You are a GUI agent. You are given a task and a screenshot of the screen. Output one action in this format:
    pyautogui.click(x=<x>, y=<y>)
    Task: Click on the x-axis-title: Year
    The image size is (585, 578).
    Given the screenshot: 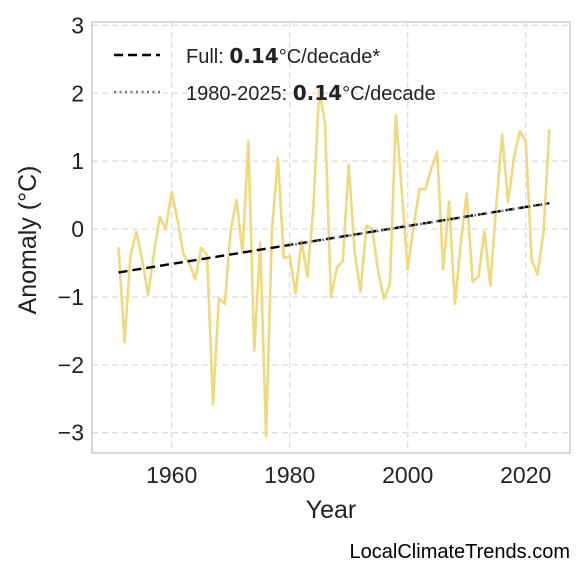 What is the action you would take?
    pyautogui.click(x=331, y=510)
    